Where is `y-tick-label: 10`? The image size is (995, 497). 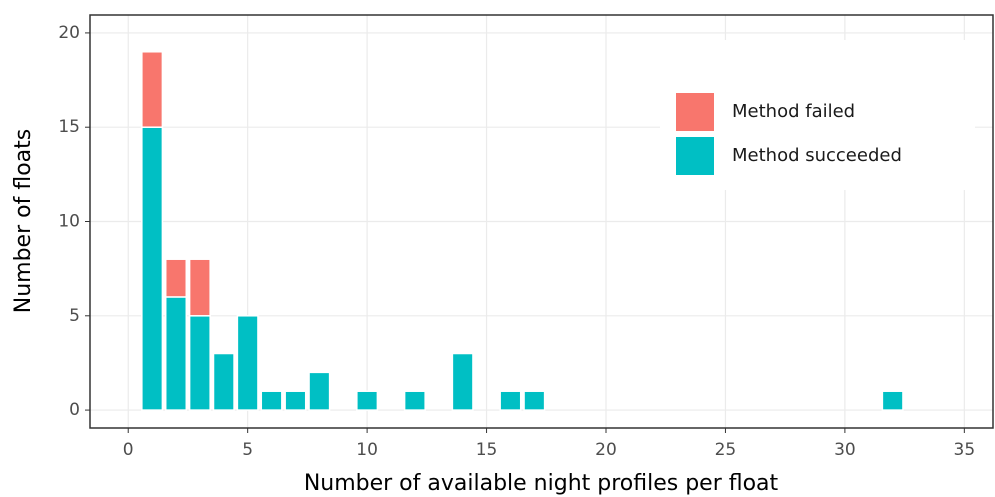
y-tick-label: 10 is located at coordinates (69, 222).